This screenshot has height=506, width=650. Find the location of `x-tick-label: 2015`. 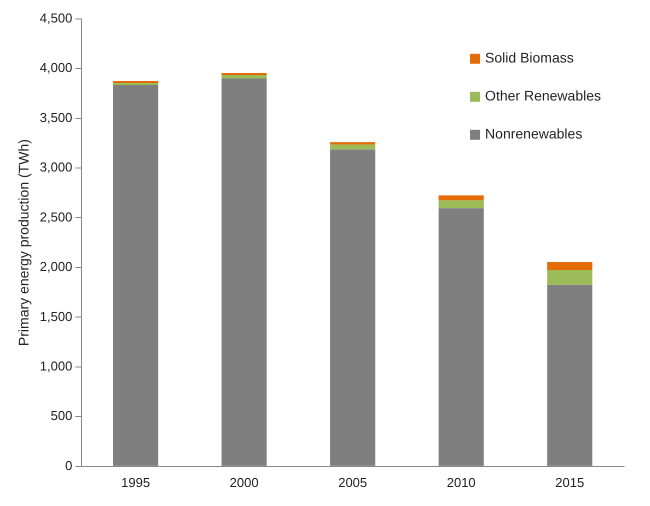

x-tick-label: 2015 is located at coordinates (569, 482).